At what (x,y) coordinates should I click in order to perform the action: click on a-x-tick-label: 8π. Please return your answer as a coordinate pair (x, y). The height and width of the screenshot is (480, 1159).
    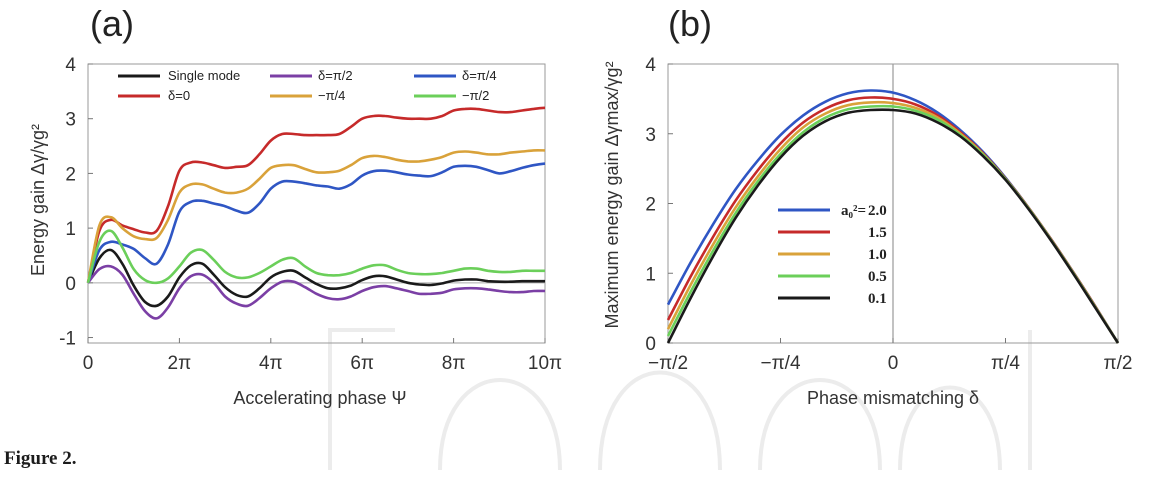
    Looking at the image, I should click on (454, 363).